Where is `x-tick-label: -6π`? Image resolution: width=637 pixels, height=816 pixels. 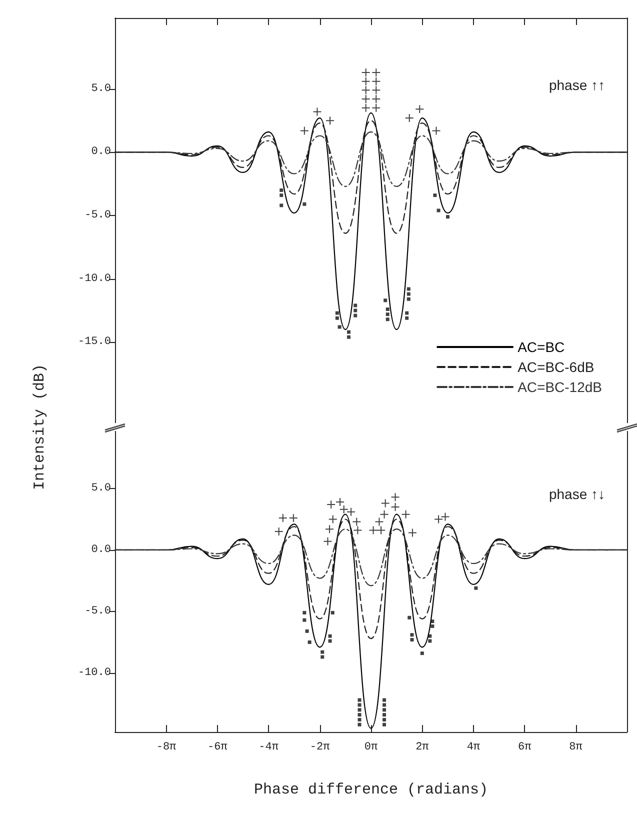 x-tick-label: -6π is located at coordinates (218, 748).